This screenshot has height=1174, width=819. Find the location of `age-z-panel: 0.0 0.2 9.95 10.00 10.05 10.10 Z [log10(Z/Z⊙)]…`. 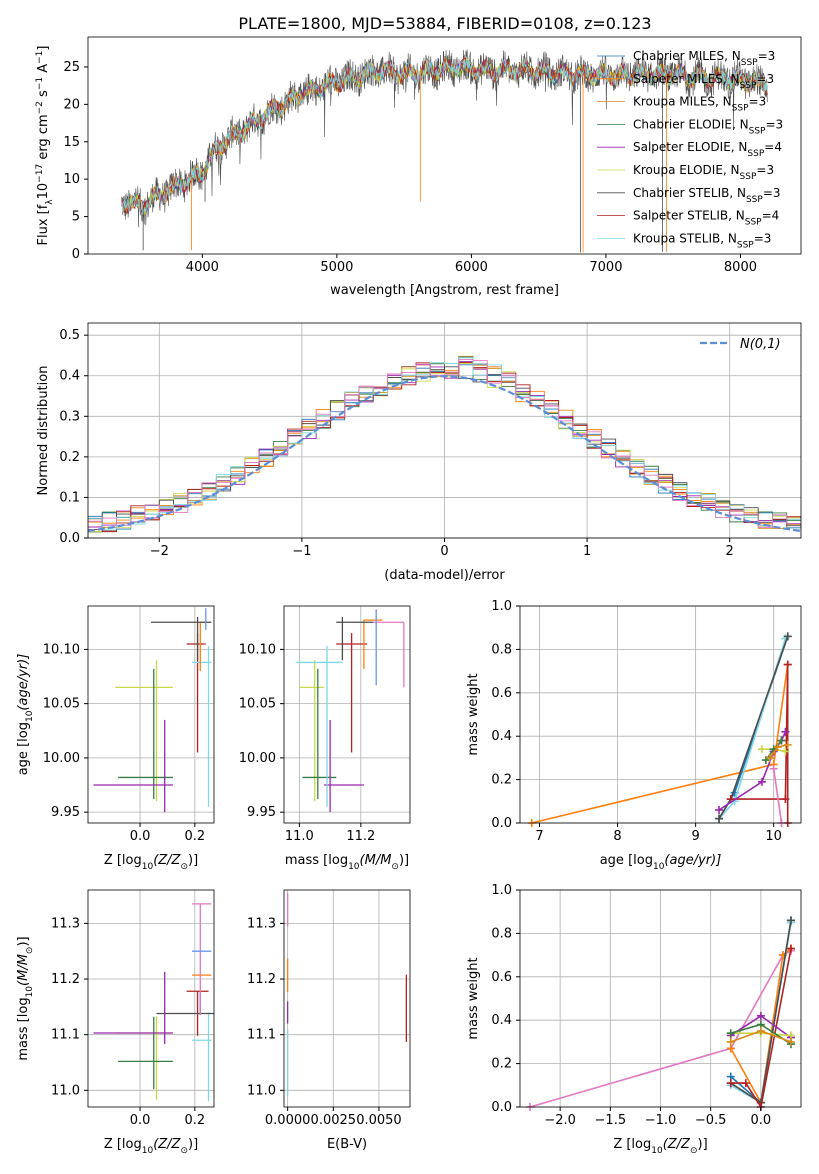

age-z-panel: 0.0 0.2 9.95 10.00 10.05 10.10 Z [log10(Z/Z⊙)]… is located at coordinates (115, 738).